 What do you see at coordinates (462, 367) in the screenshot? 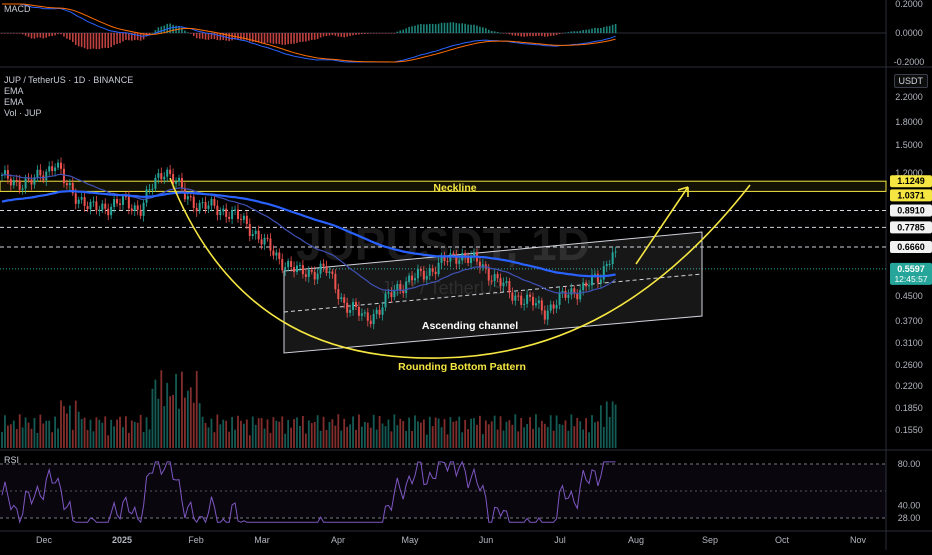
I see `rounding-bottom-label: Rounding Bottom Pattern` at bounding box center [462, 367].